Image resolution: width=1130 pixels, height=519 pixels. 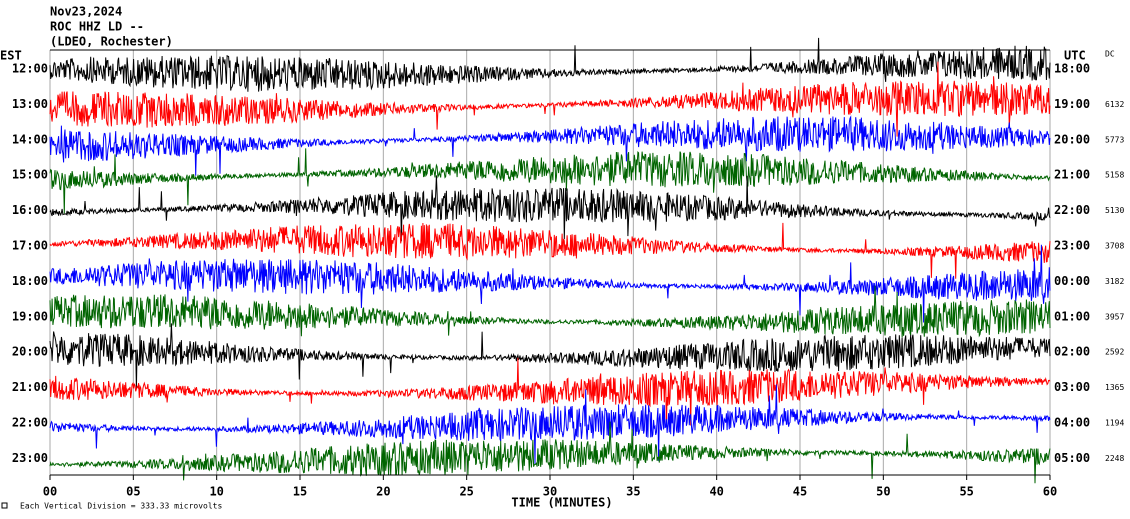 What do you see at coordinates (133, 492) in the screenshot?
I see `x-tick-label: 05` at bounding box center [133, 492].